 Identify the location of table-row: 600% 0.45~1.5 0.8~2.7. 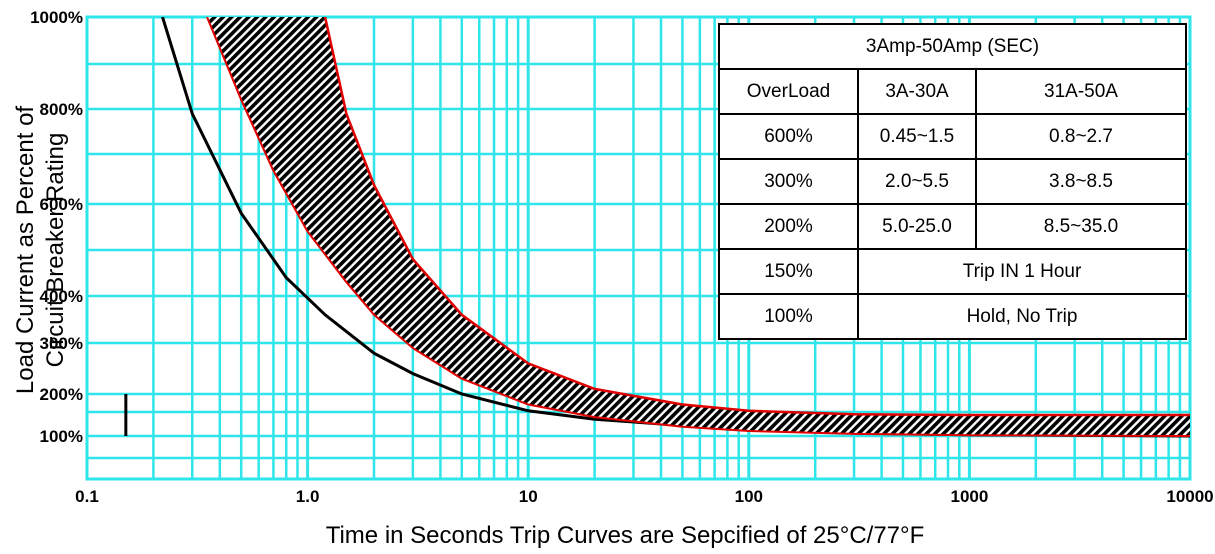
(952, 136).